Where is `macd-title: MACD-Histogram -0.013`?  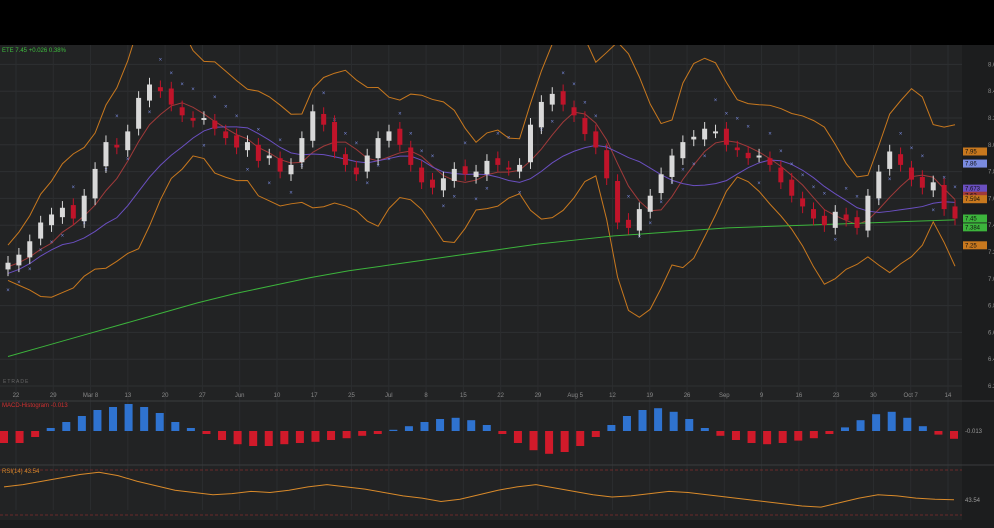 macd-title: MACD-Histogram -0.013 is located at coordinates (35, 406).